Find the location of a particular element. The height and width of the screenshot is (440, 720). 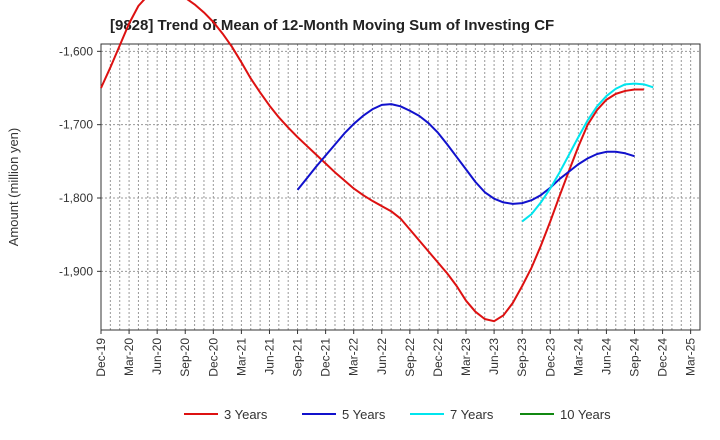

y-axis: -1,600 -1,700 -1,800 -1,900 is located at coordinates (80, 161).